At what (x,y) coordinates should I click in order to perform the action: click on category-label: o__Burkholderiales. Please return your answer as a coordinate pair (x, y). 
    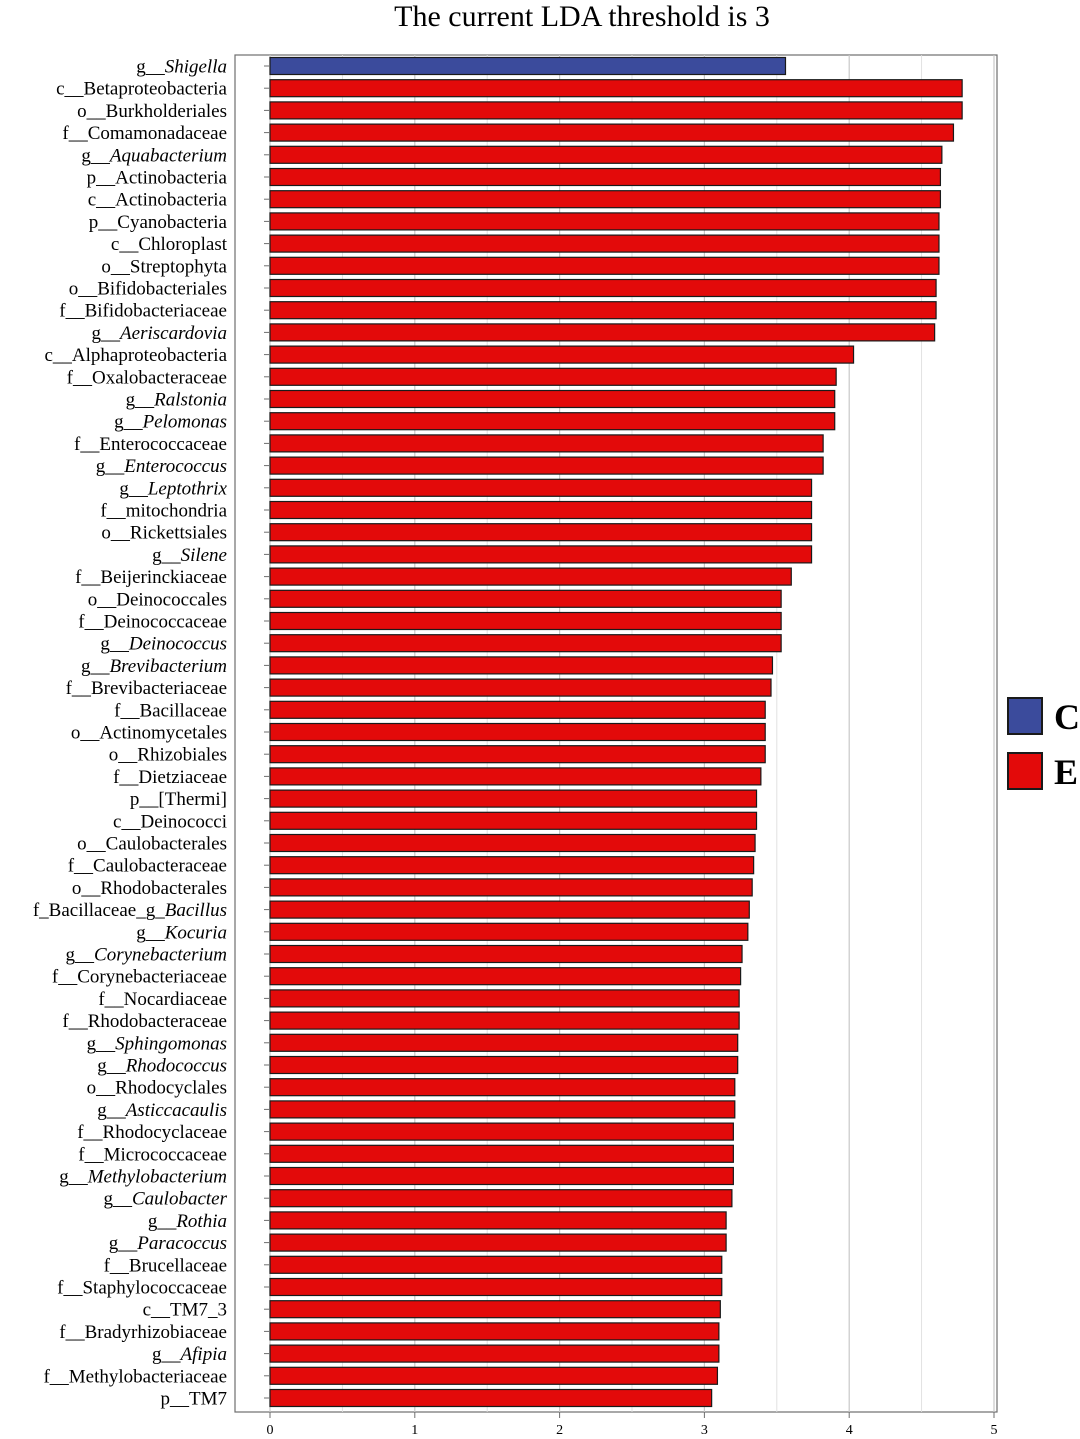
    Looking at the image, I should click on (152, 111).